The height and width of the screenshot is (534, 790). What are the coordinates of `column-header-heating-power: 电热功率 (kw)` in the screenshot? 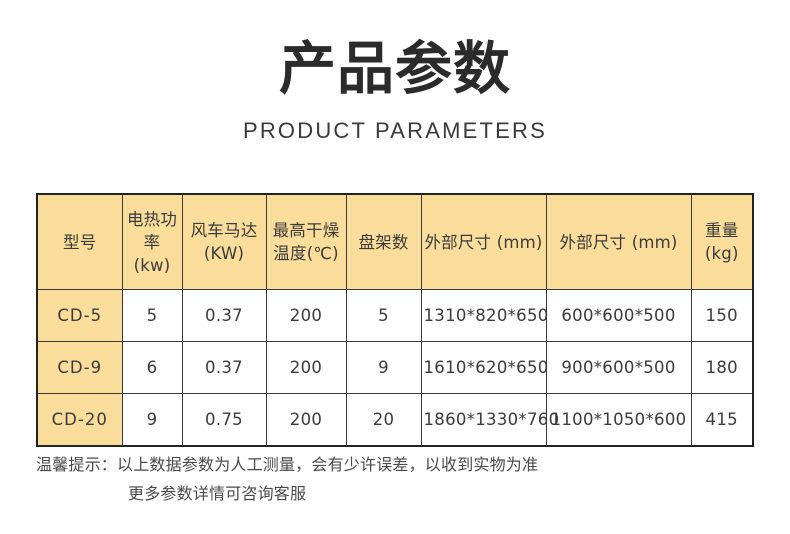 It's located at (152, 241).